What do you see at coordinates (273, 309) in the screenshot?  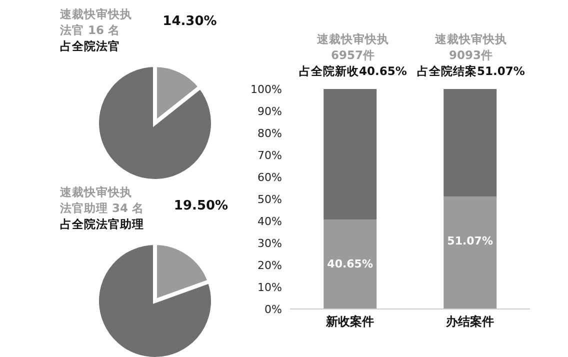 I see `y-tick-label: 0%` at bounding box center [273, 309].